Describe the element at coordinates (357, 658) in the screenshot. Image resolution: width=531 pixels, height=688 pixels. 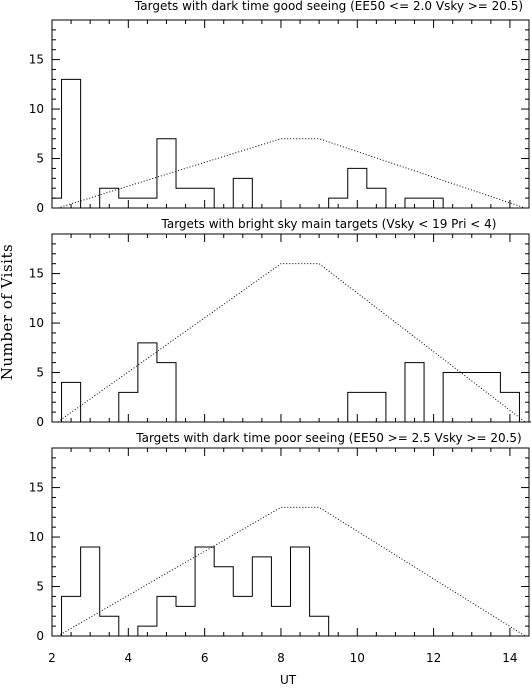
I see `x-tick-label: 10` at that location.